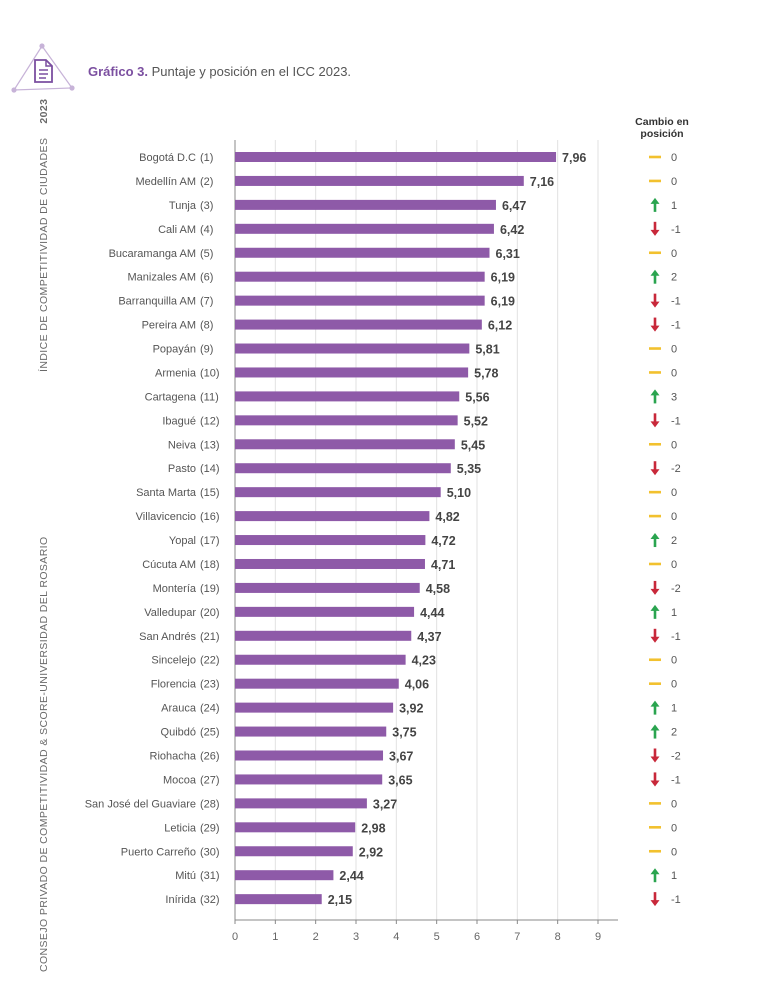 The height and width of the screenshot is (983, 768). Describe the element at coordinates (508, 254) in the screenshot. I see `value-label: 6,31` at that location.